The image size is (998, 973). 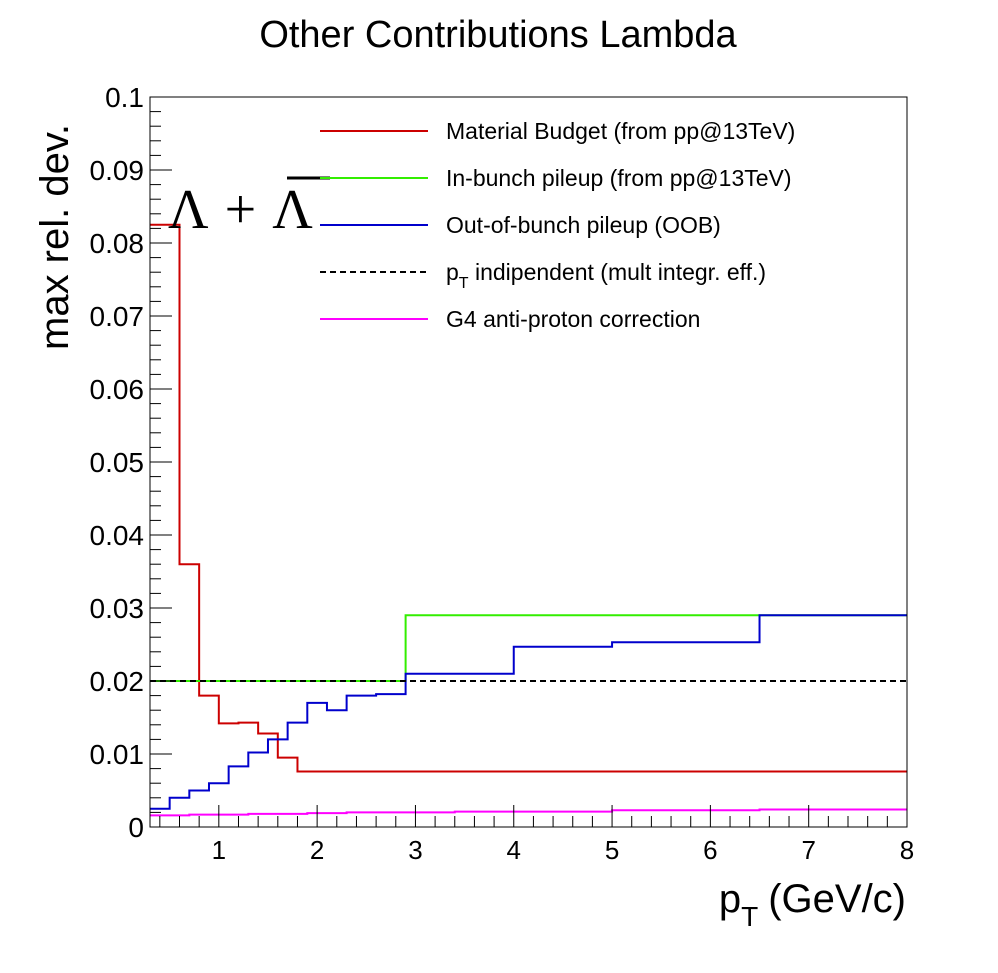 I want to click on y-tick-label: 0.06, so click(x=117, y=389).